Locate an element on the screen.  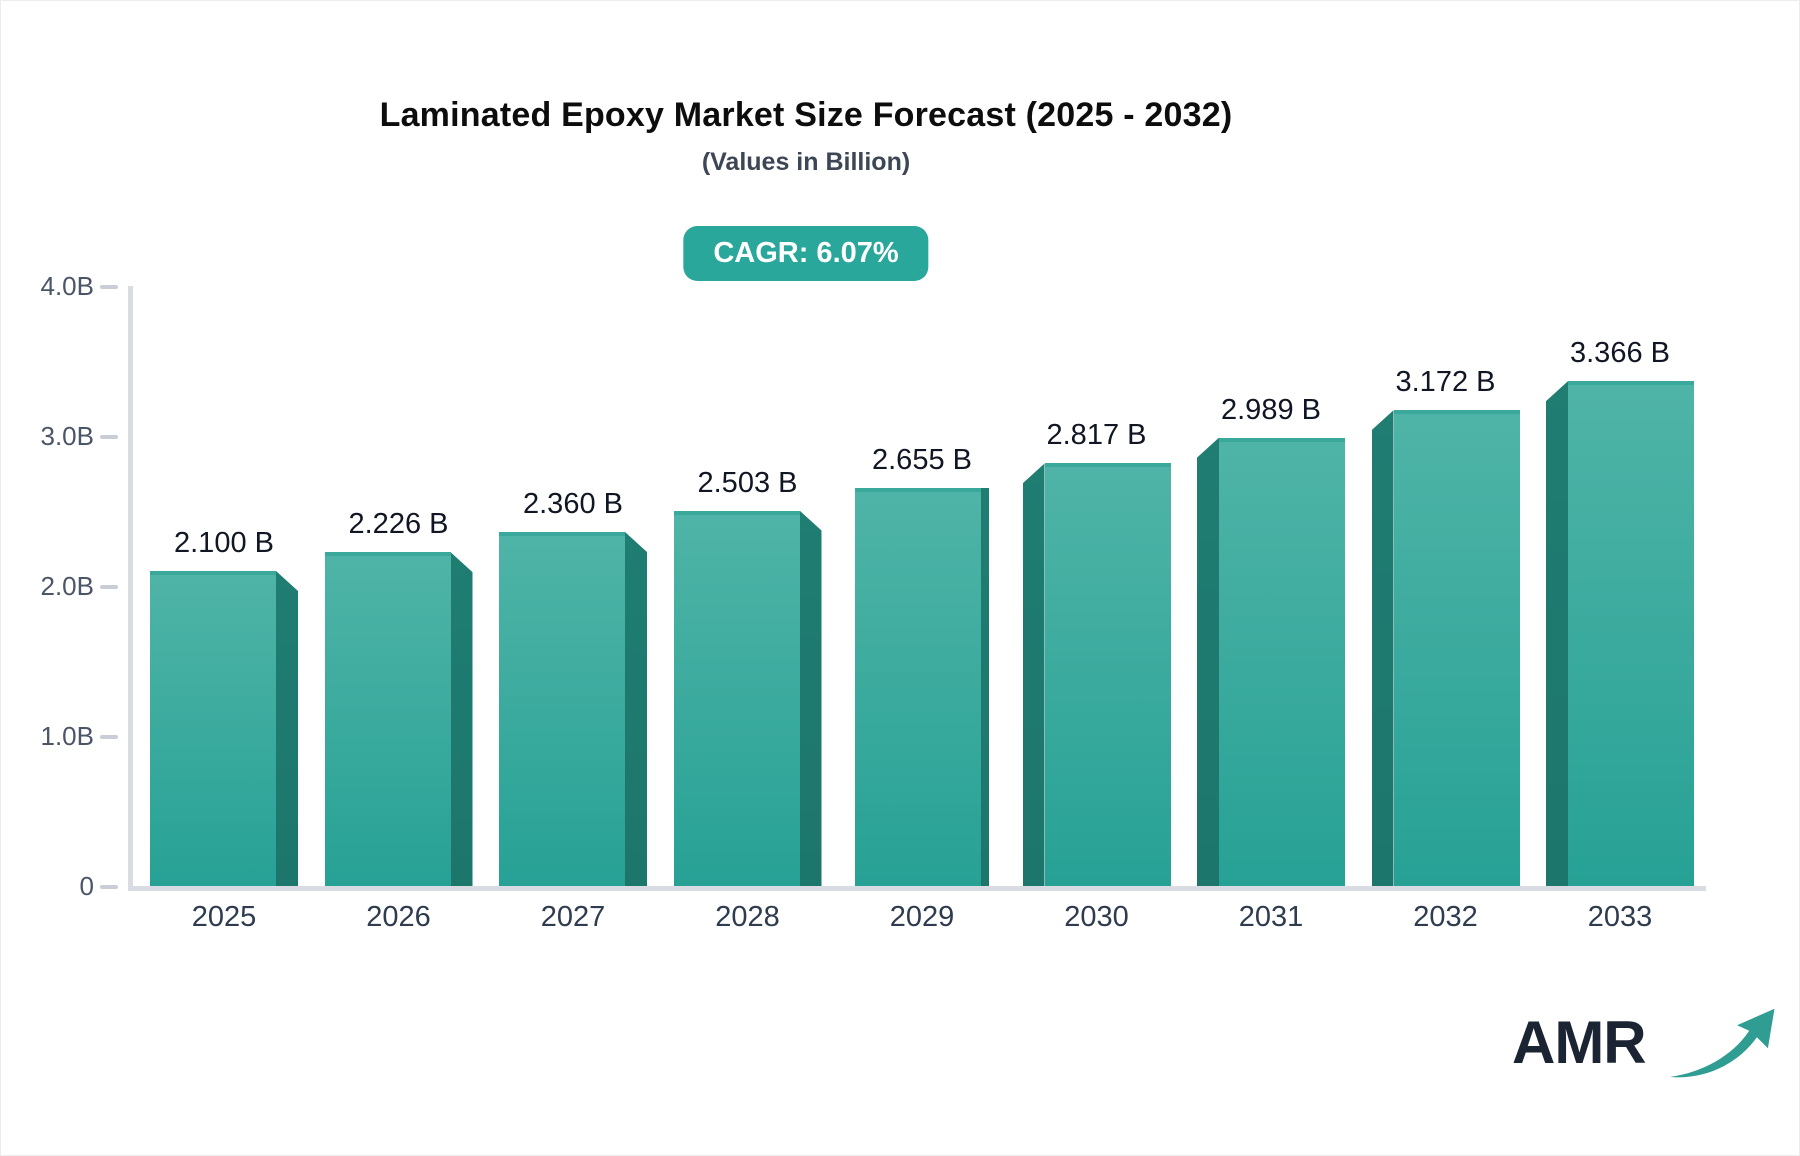
bar-2026 is located at coordinates (387, 719).